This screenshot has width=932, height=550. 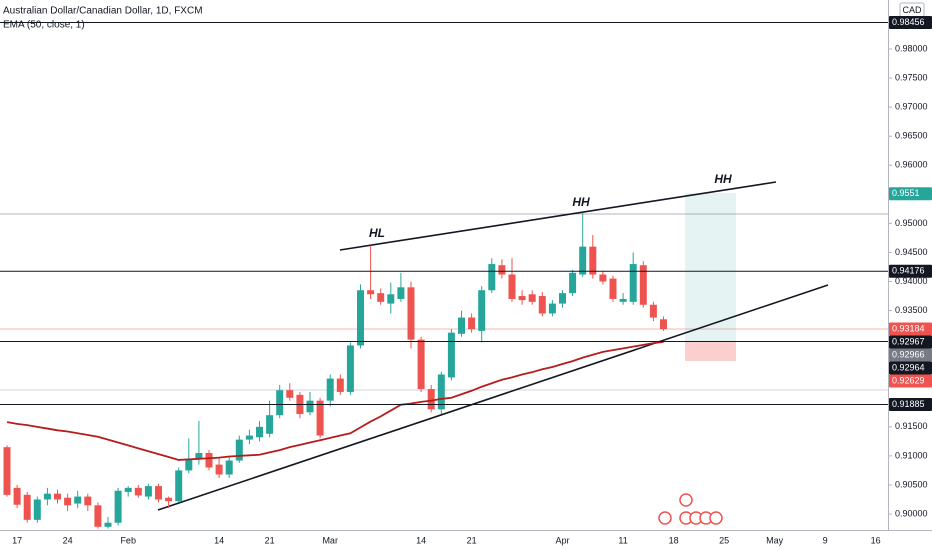 I want to click on currency: CAD, so click(x=912, y=10).